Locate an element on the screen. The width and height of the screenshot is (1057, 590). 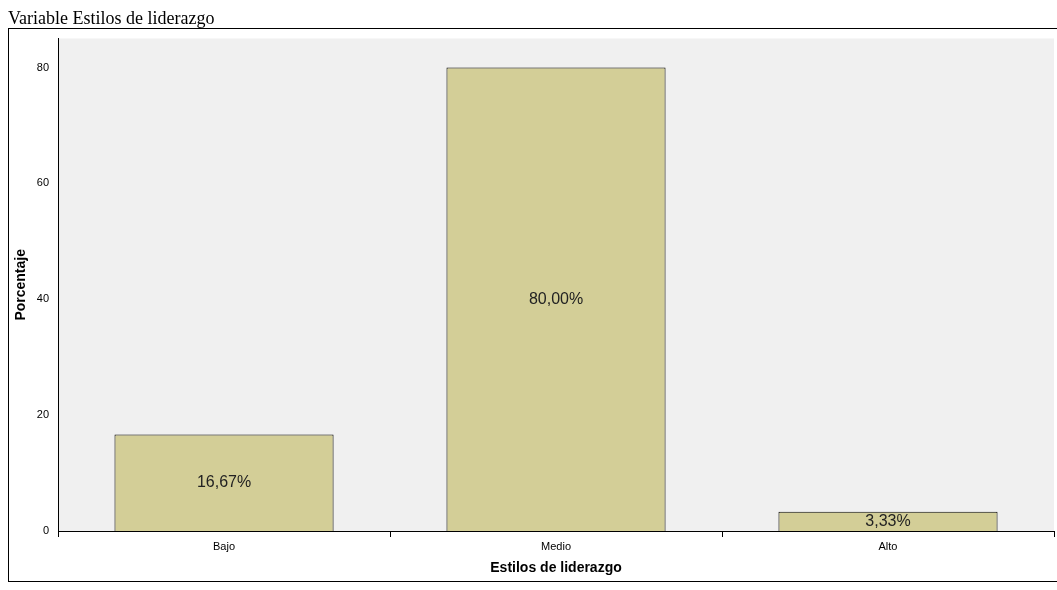
x-tick-label: Medio is located at coordinates (556, 545).